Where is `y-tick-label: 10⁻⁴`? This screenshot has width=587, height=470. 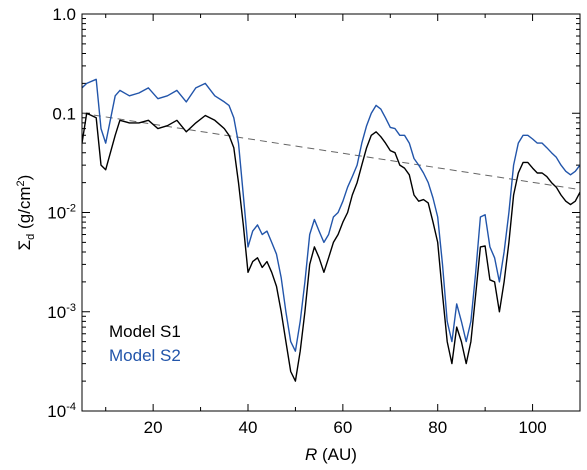
y-tick-label: 10⁻⁴ is located at coordinates (61, 411).